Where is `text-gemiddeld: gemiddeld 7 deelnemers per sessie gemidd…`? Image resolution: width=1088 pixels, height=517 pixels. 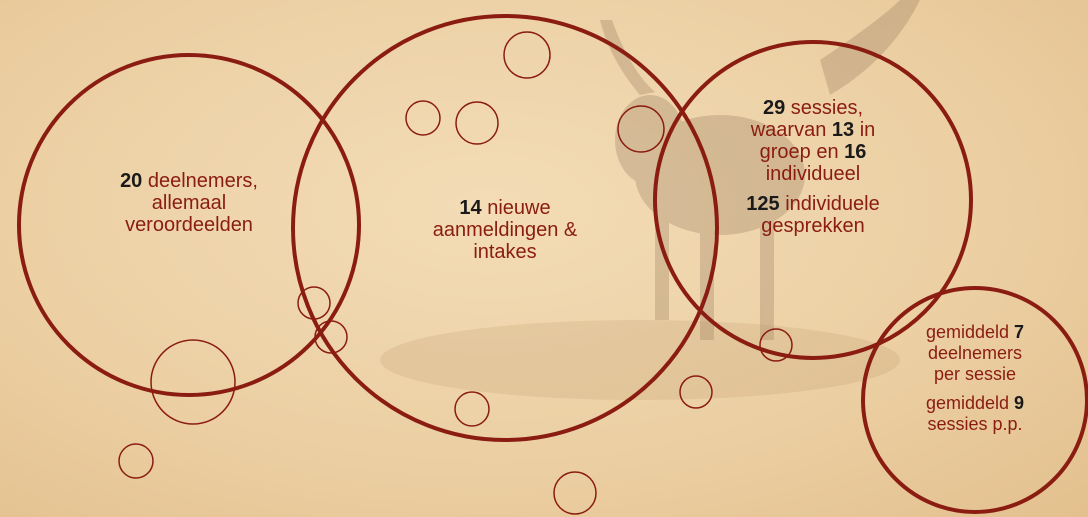
text-gemiddeld: gemiddeld 7 deelnemers per sessie gemidd… is located at coordinates (975, 378).